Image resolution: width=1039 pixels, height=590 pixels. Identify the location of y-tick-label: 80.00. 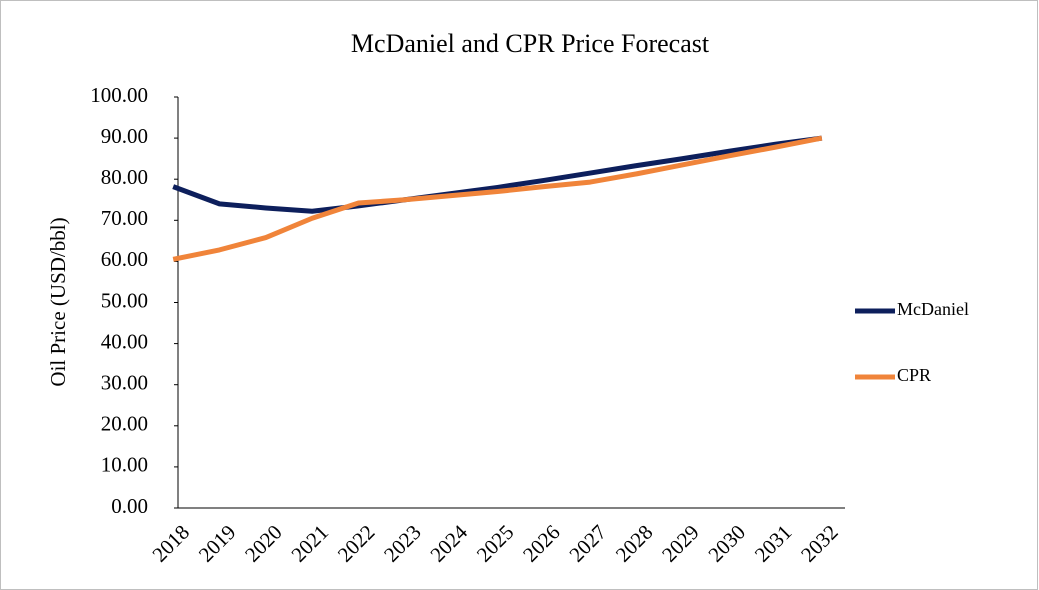
(124, 177).